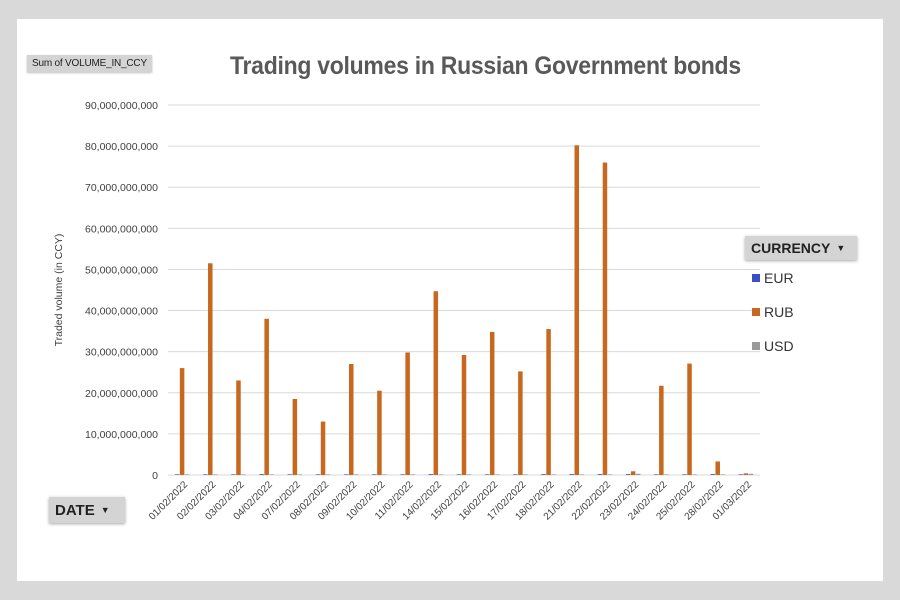  Describe the element at coordinates (756, 312) in the screenshot. I see `legend-swatch-rub` at that location.